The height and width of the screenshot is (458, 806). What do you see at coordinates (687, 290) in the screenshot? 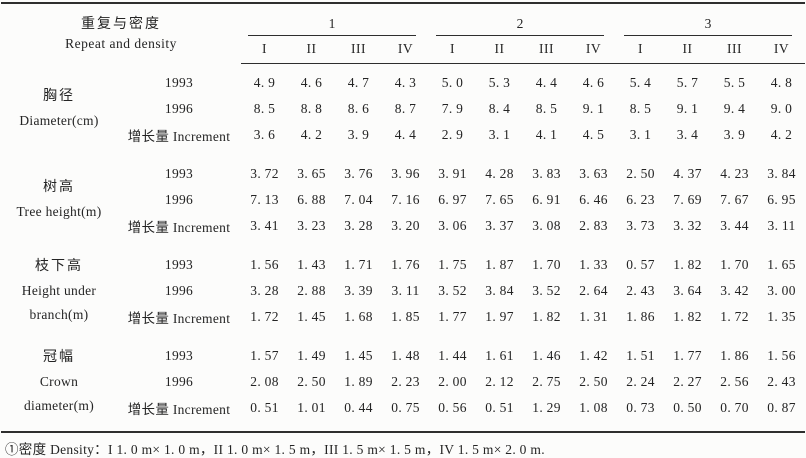
I see `value-cell: 3. 64` at bounding box center [687, 290].